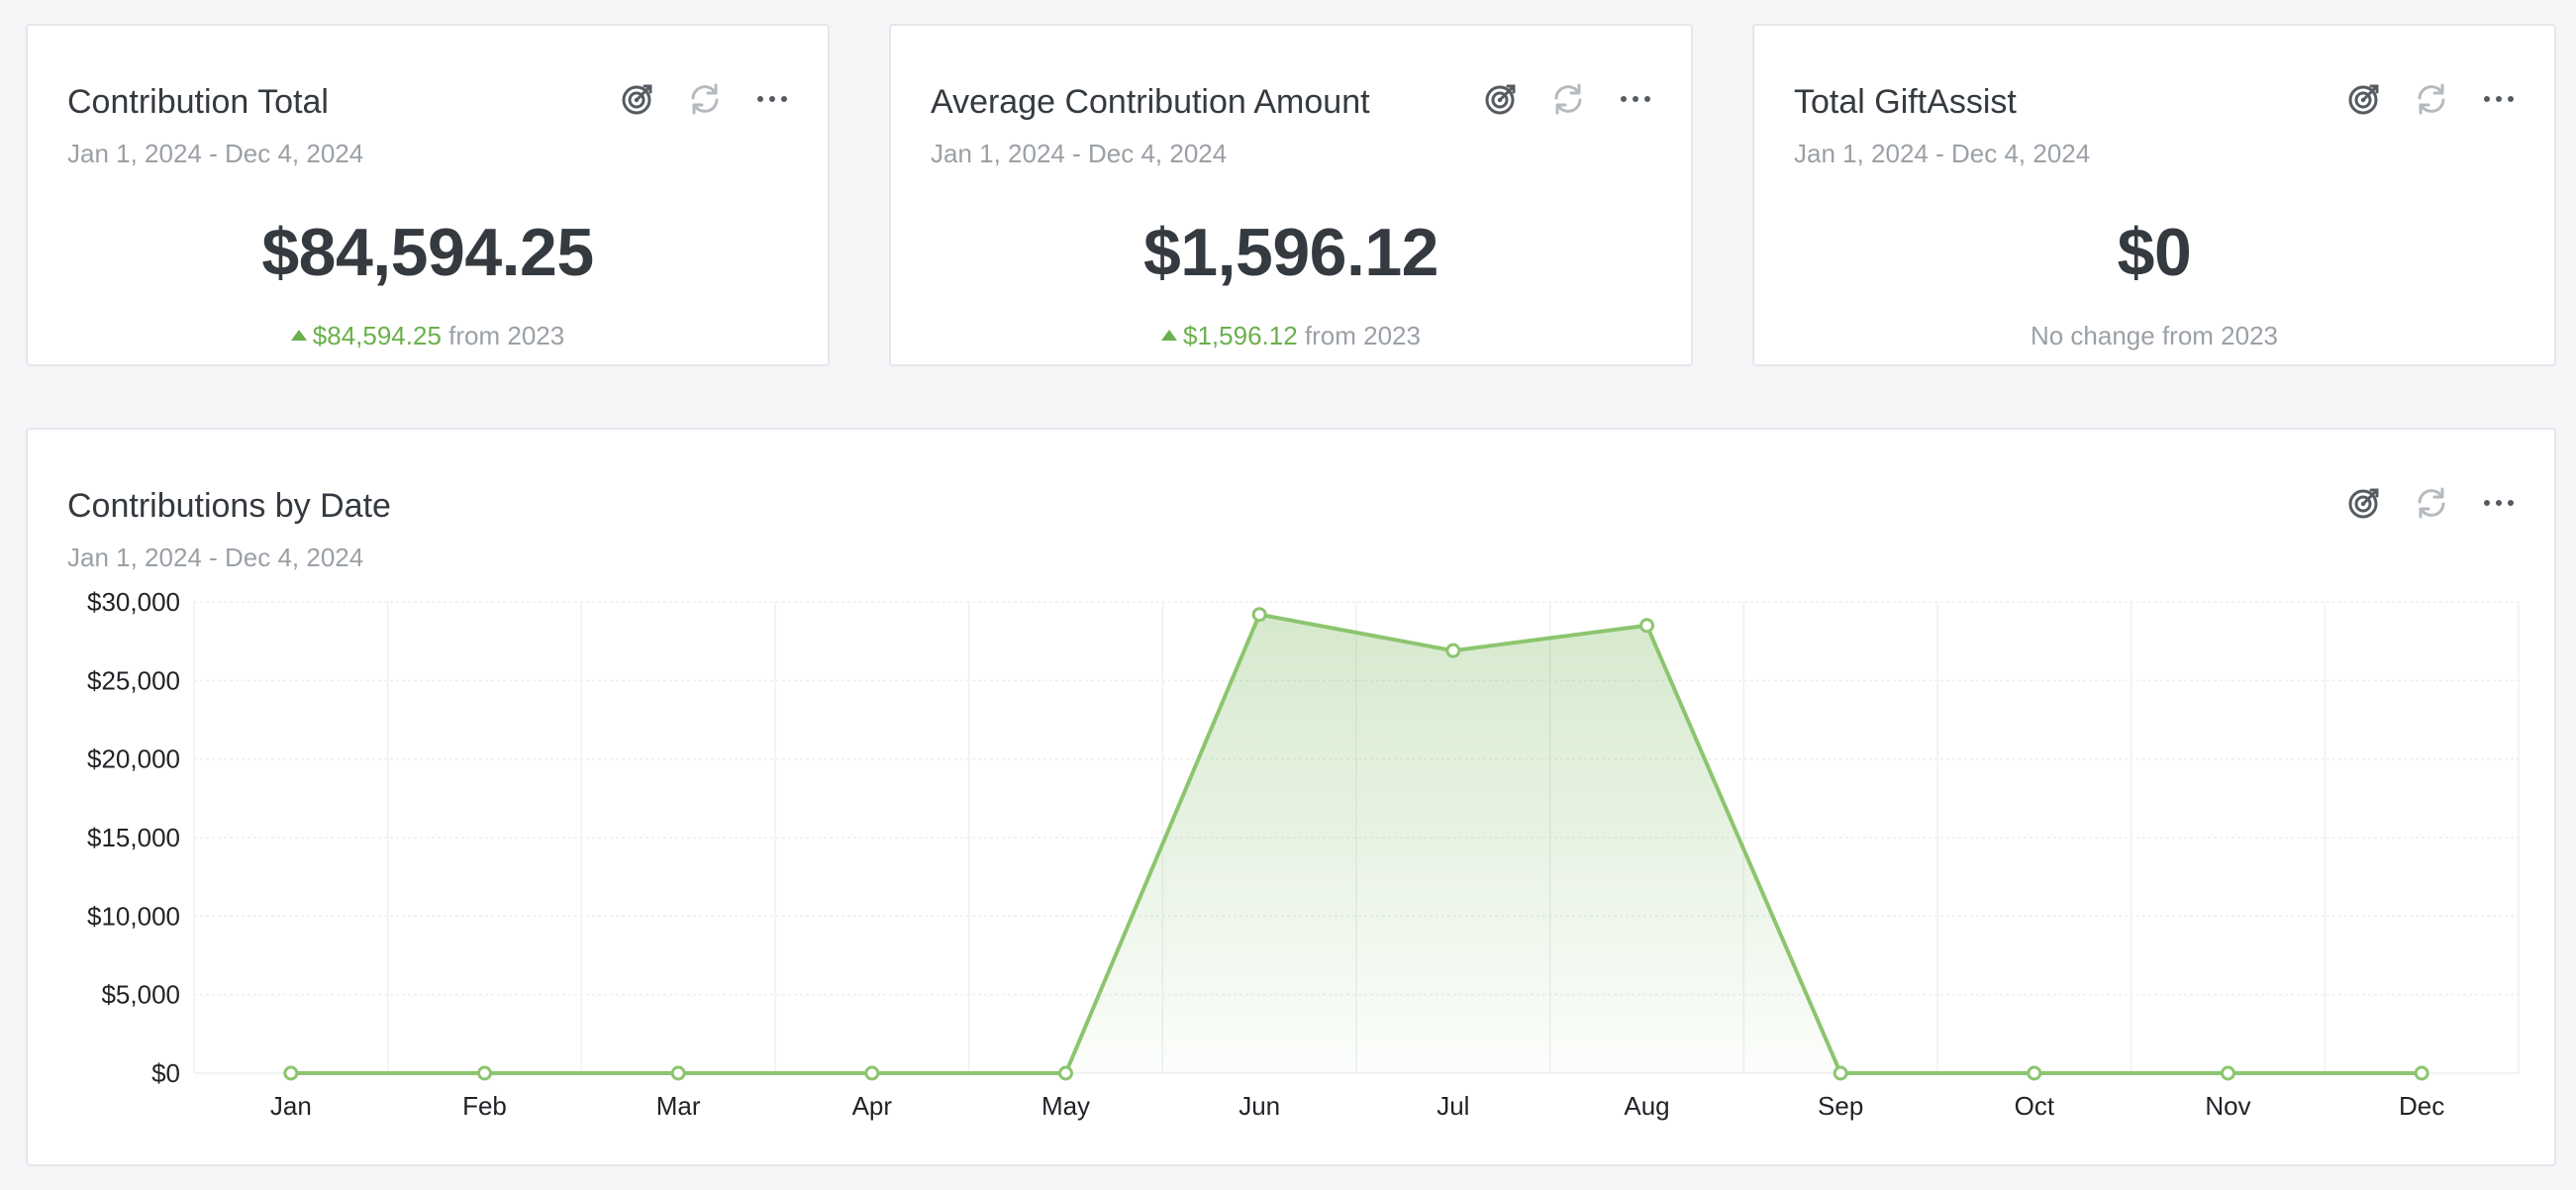  What do you see at coordinates (133, 916) in the screenshot?
I see `y-tick-label: $10,000` at bounding box center [133, 916].